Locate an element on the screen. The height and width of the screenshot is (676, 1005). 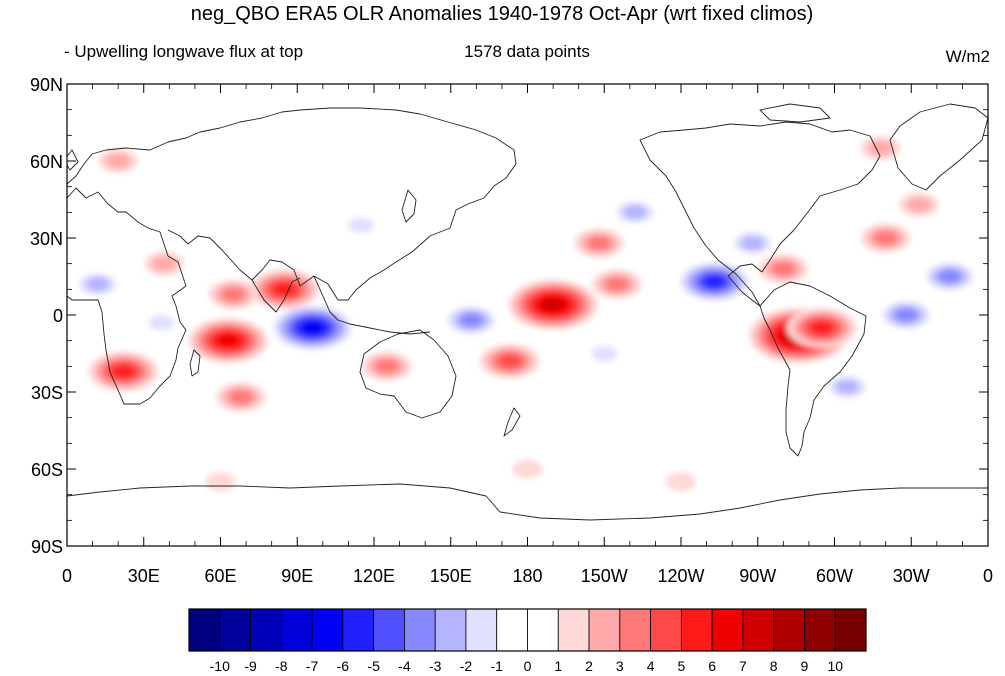
x-tick-label: 30E is located at coordinates (144, 576).